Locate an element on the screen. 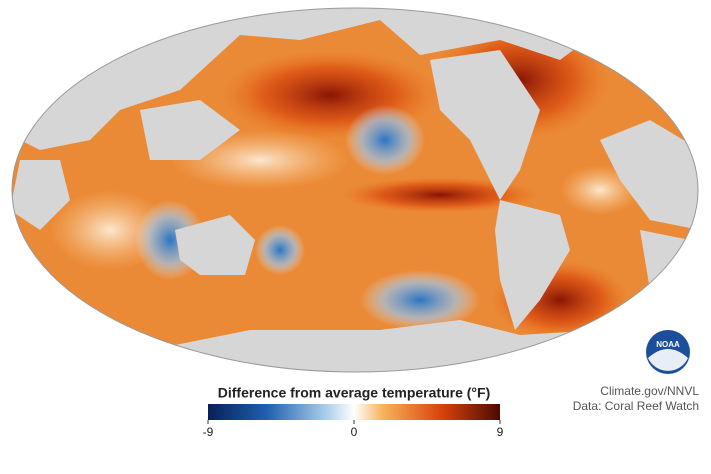 The height and width of the screenshot is (474, 711). credit: Climate.gov/NNVL is located at coordinates (649, 391).